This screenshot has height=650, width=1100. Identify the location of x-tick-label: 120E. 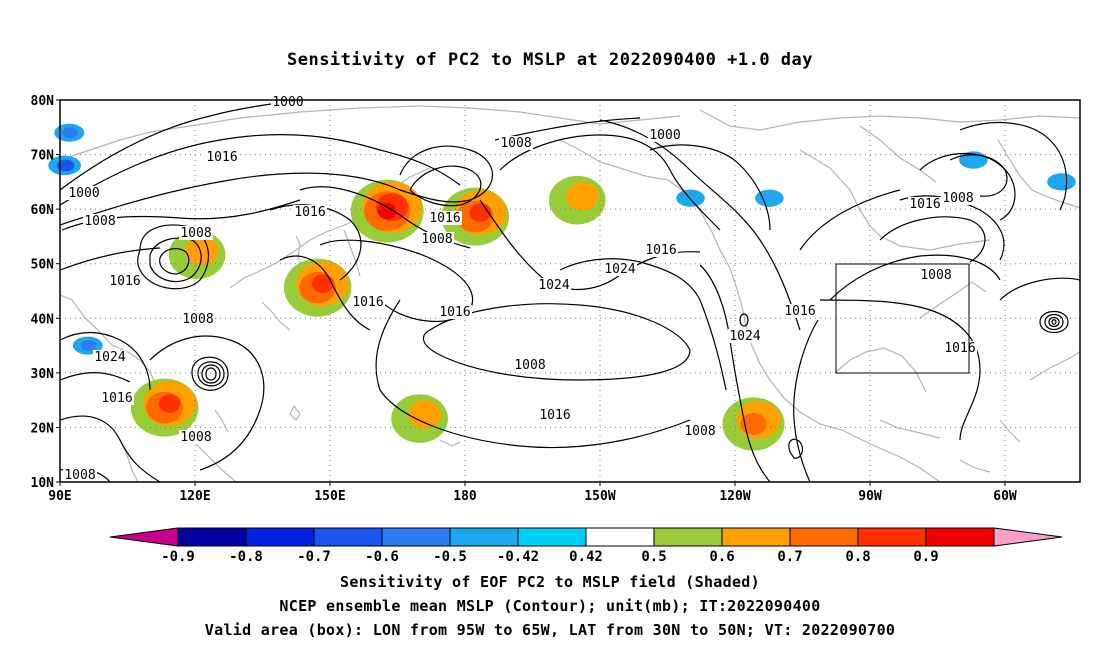
(194, 494).